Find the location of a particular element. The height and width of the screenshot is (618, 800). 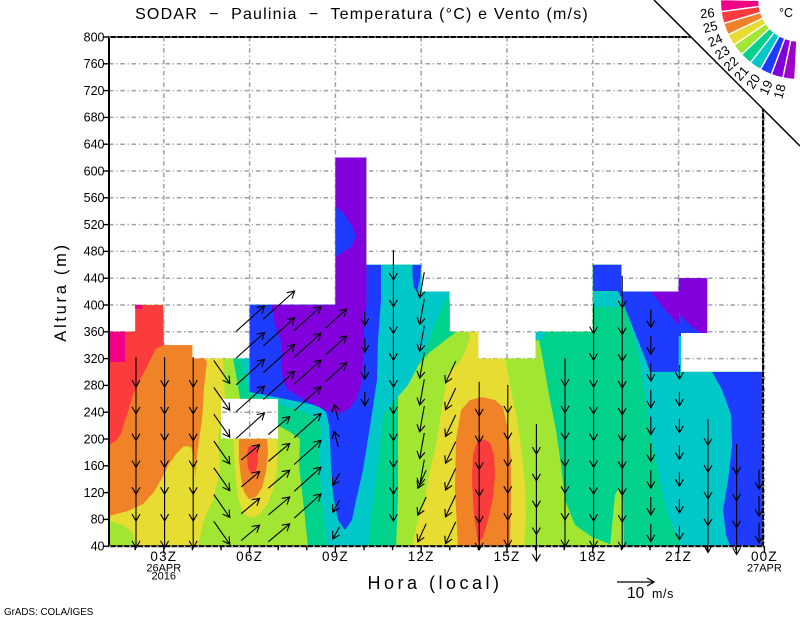

svg-text: 15Z is located at coordinates (507, 556).